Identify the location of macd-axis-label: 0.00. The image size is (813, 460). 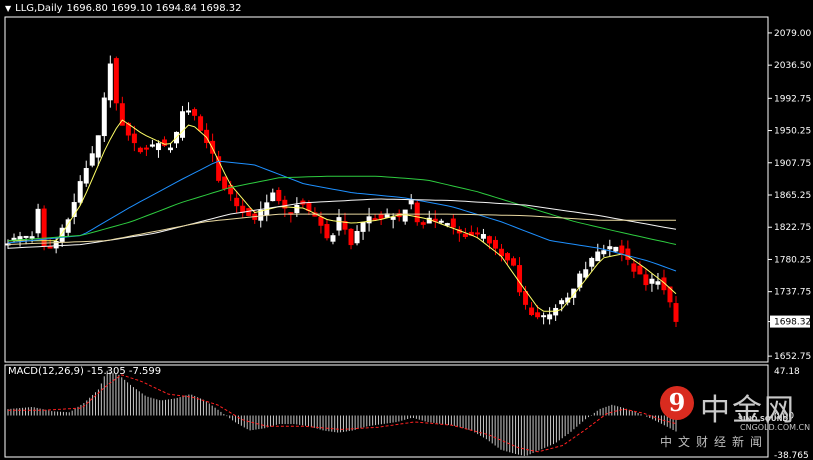
(784, 417).